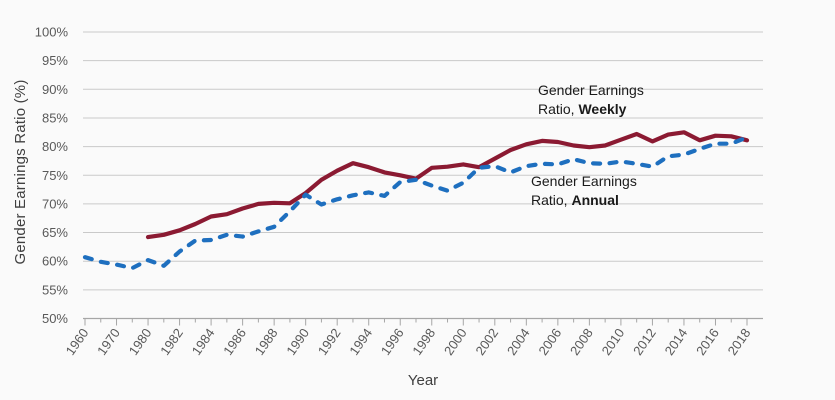 The height and width of the screenshot is (400, 835). I want to click on x-tick-label: 1980, so click(140, 342).